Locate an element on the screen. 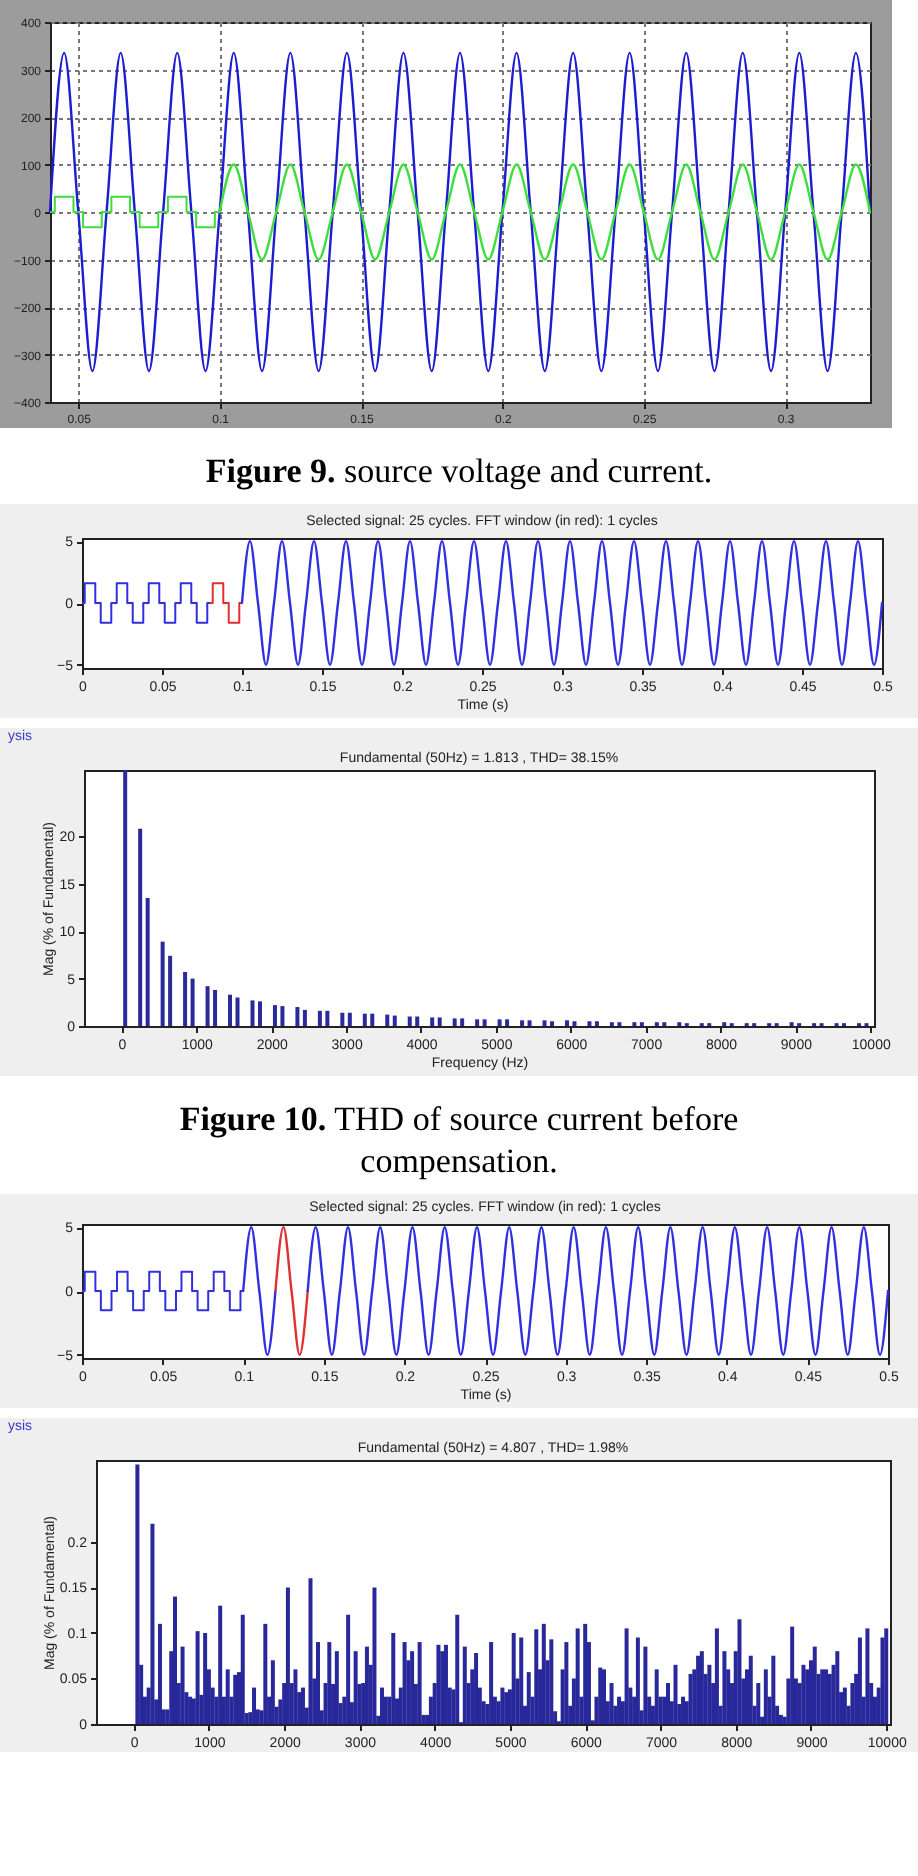  caption: Figure 9. source voltage and current. is located at coordinates (459, 471).